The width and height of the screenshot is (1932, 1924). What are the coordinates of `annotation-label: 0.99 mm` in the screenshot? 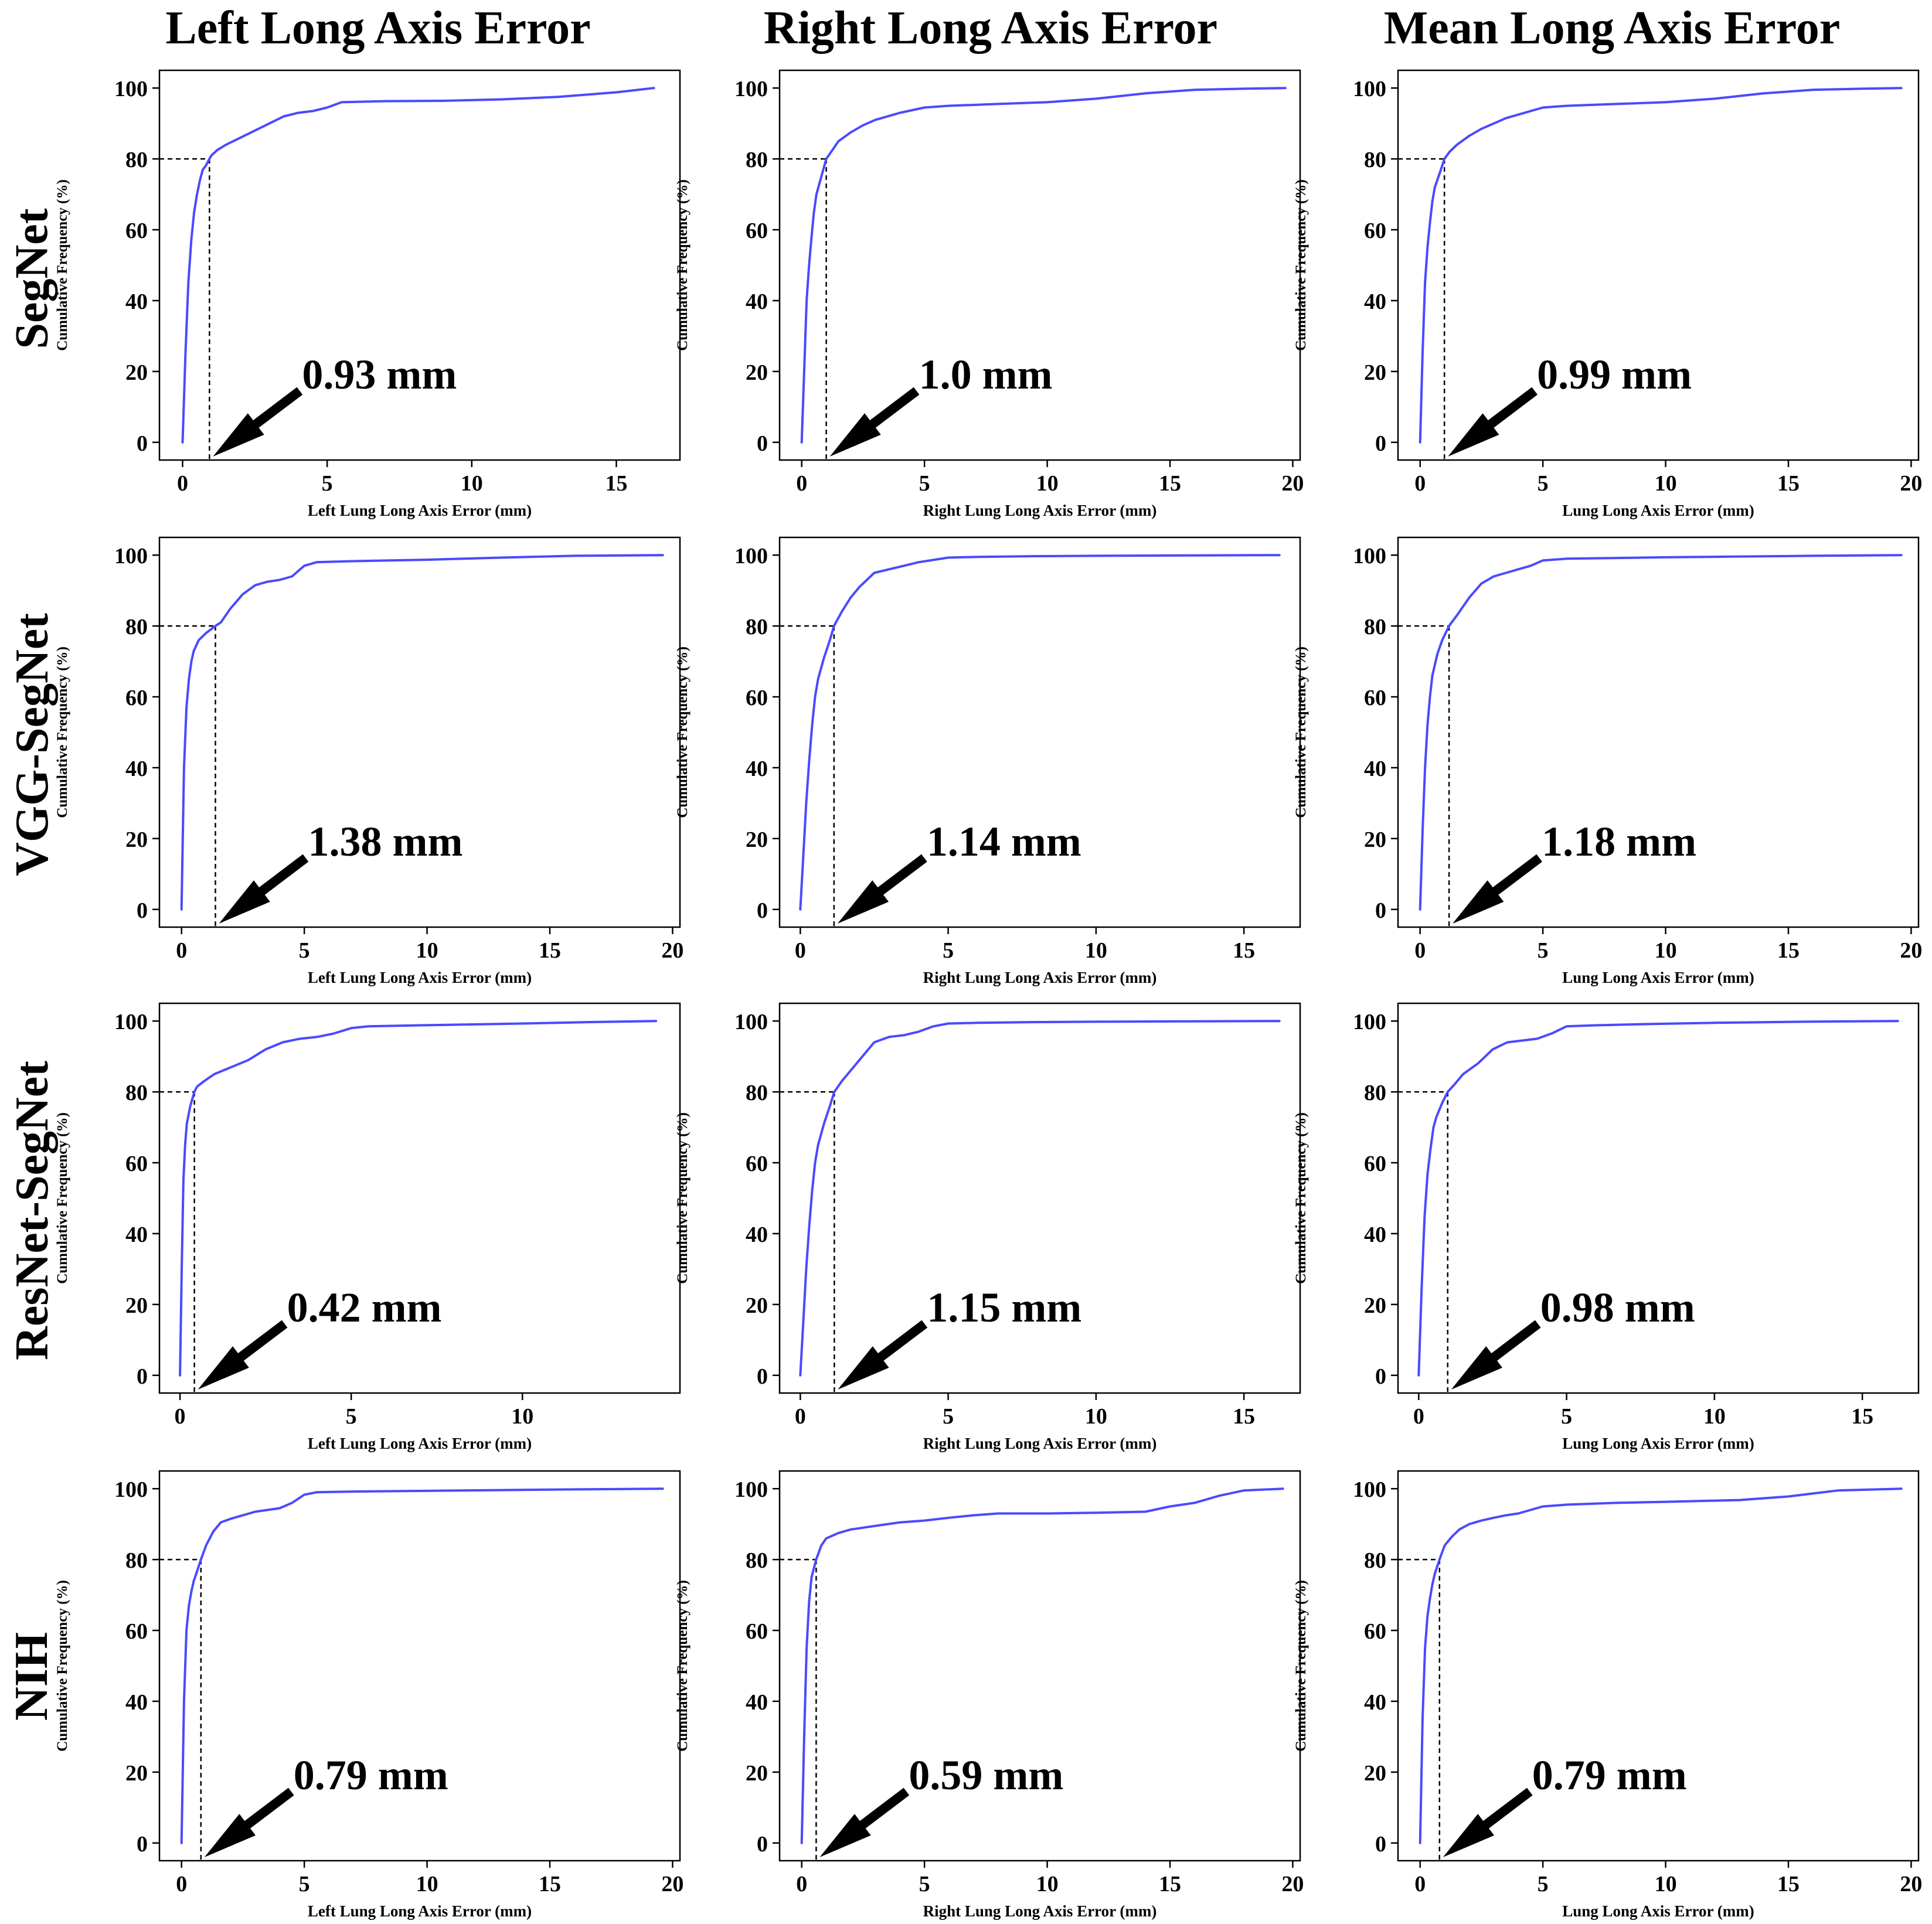 It's located at (1615, 374).